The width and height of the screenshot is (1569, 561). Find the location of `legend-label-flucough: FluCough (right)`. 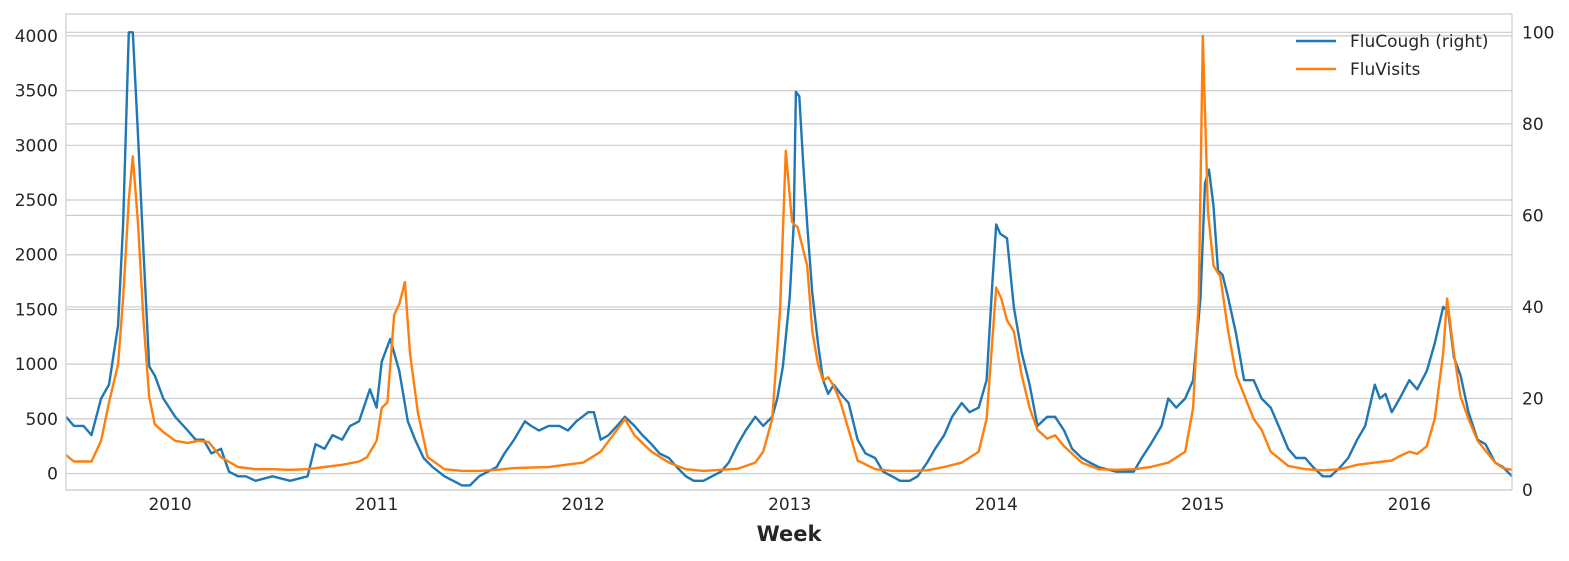

legend-label-flucough: FluCough (right) is located at coordinates (1419, 42).